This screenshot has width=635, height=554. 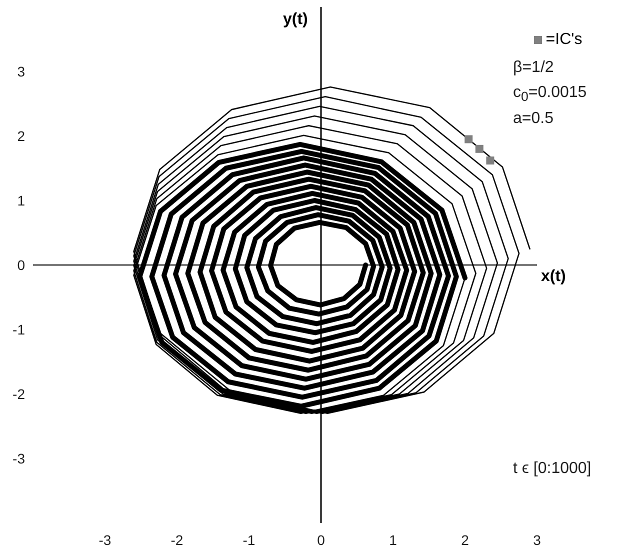 What do you see at coordinates (19, 329) in the screenshot?
I see `y-tick-label: -1` at bounding box center [19, 329].